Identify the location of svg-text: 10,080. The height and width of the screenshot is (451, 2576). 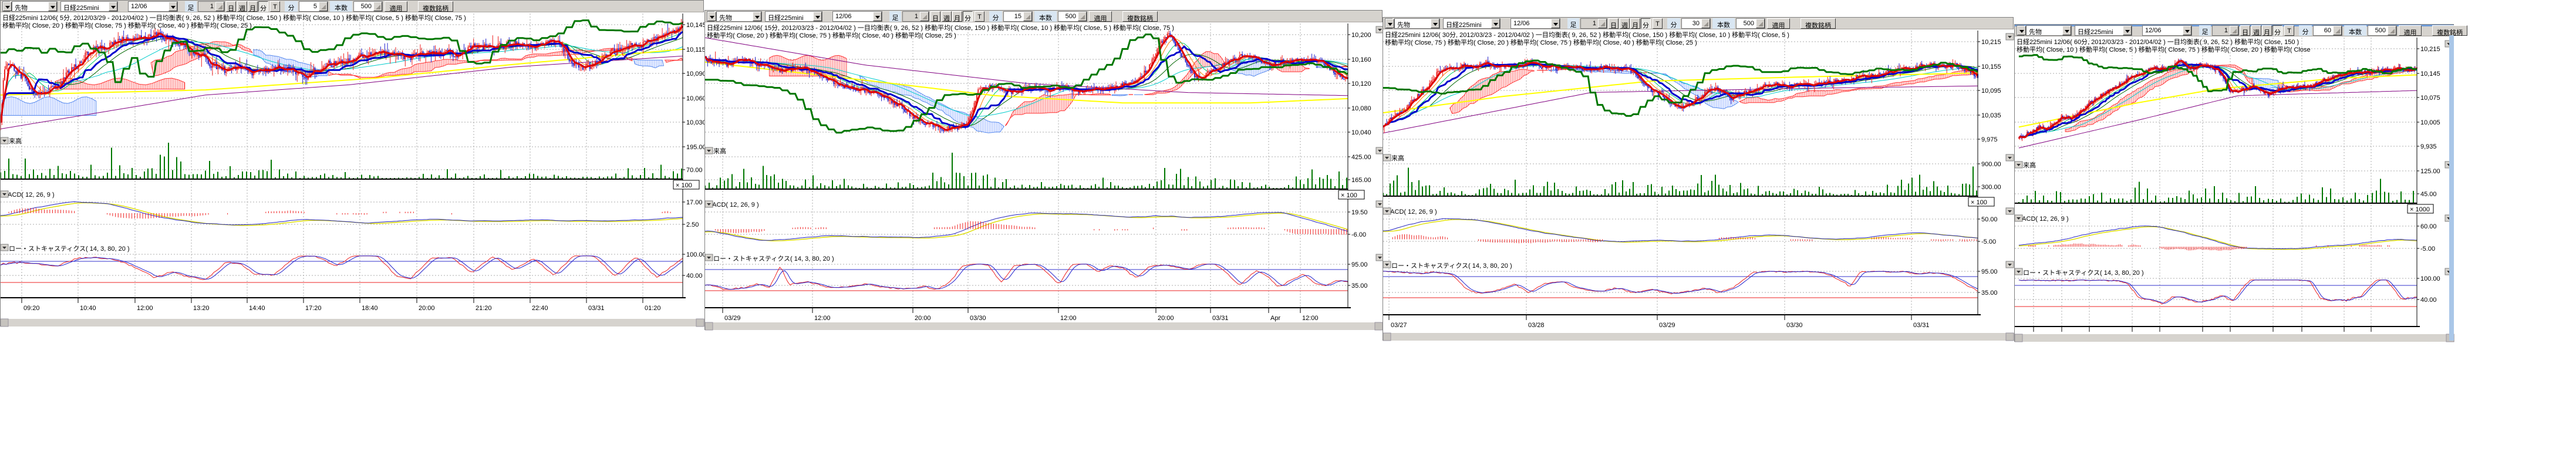
(1361, 108).